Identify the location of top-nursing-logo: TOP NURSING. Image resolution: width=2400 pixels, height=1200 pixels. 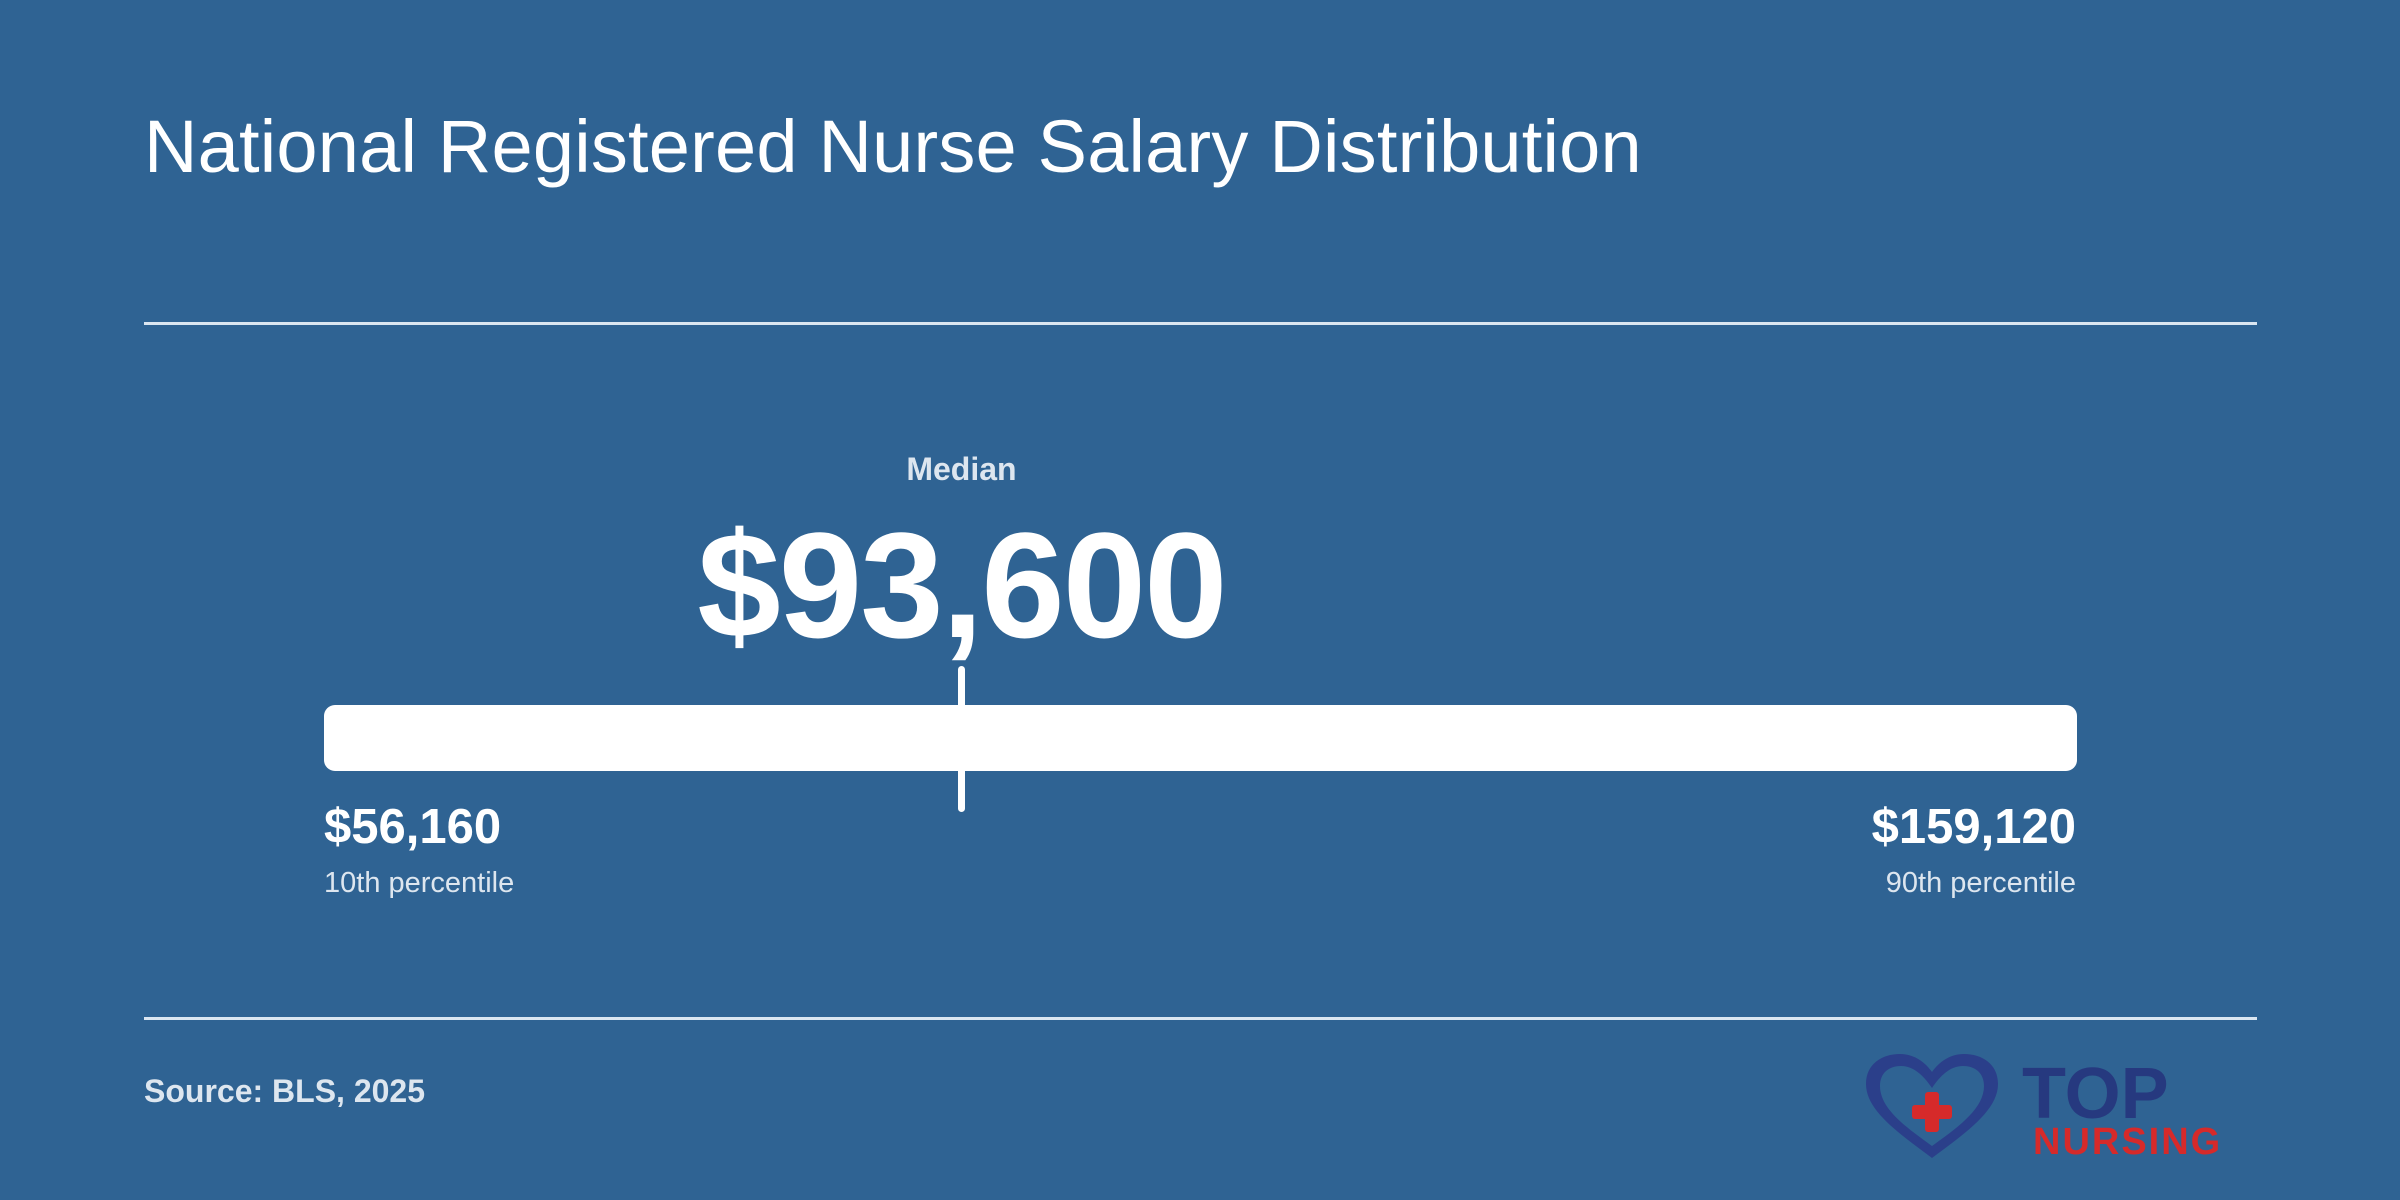
(2044, 1108).